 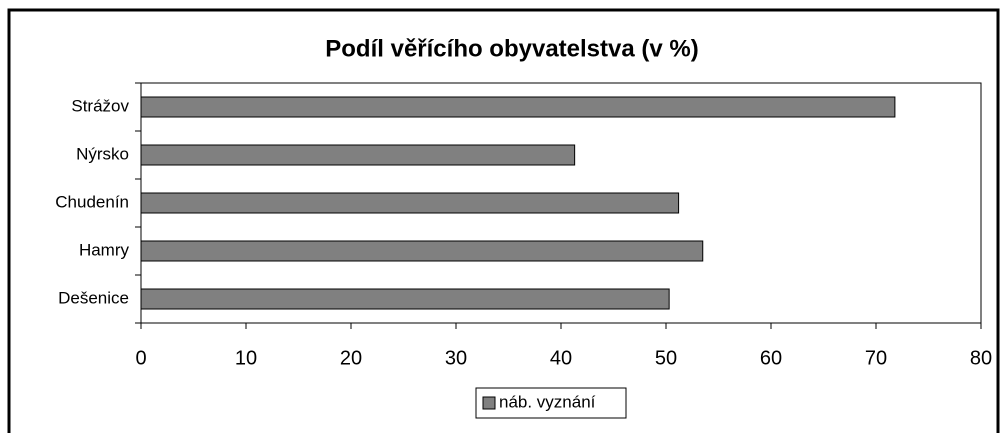 I want to click on y-tick-label: Dešenice, so click(x=93, y=297).